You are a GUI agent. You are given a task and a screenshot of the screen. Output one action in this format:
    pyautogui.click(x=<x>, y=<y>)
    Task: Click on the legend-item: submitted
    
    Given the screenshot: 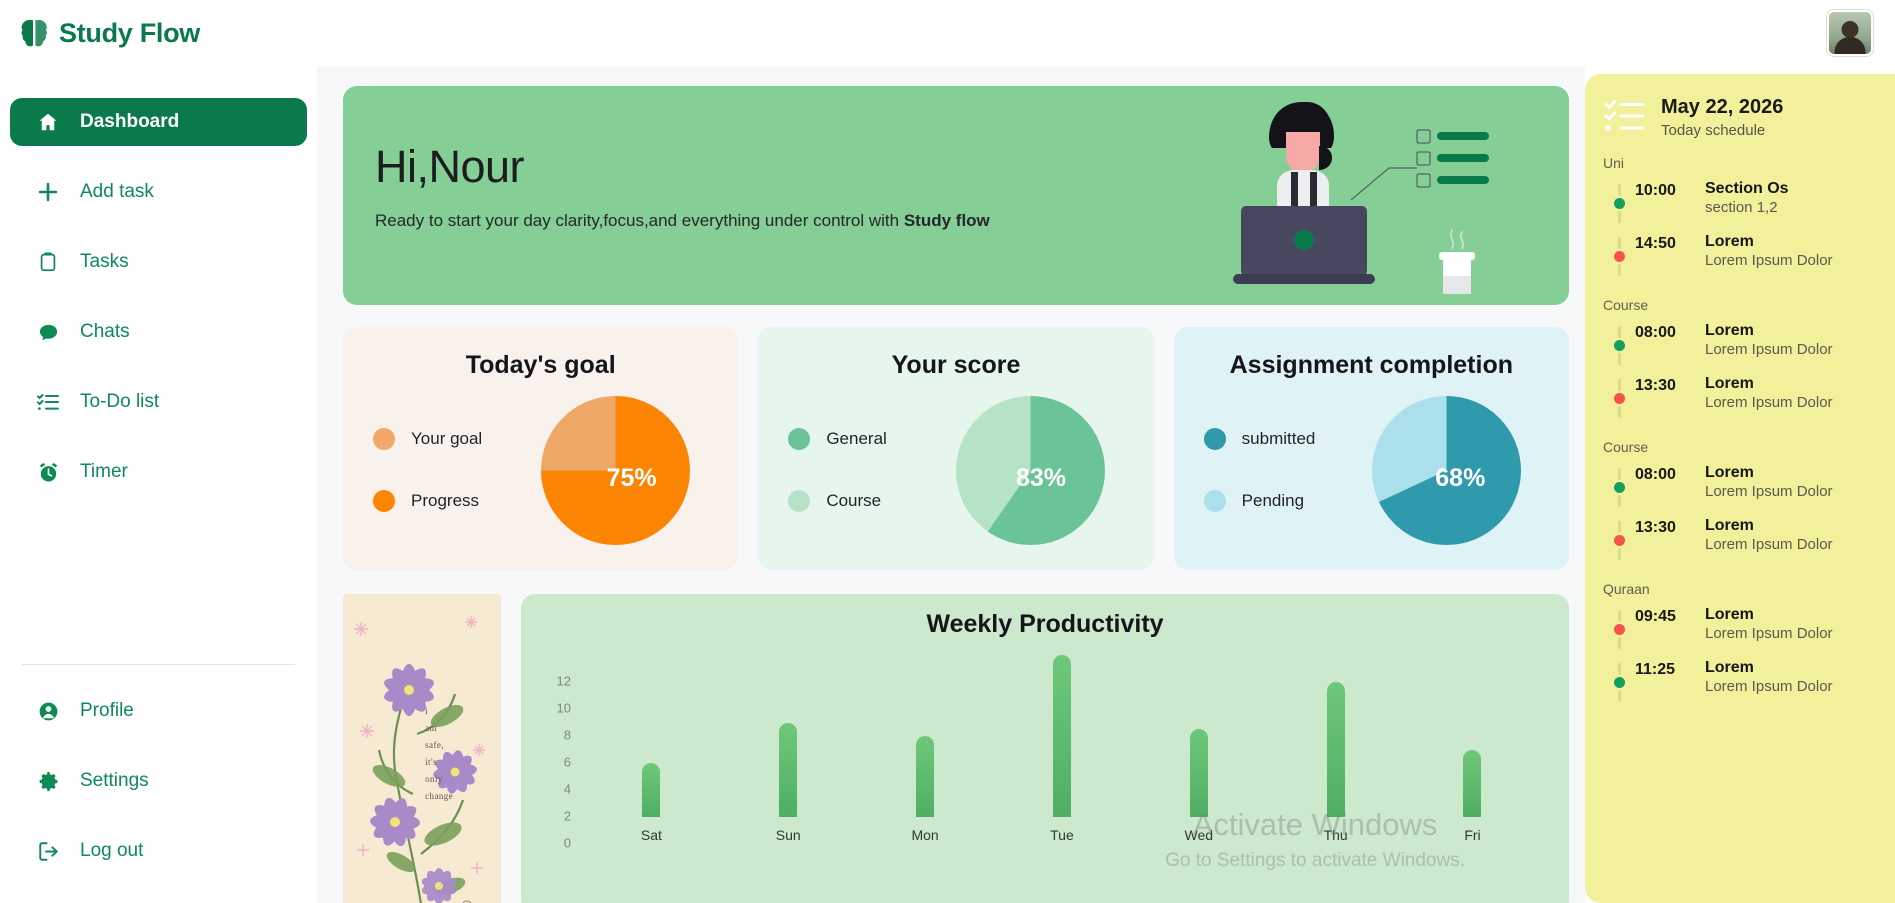 What is the action you would take?
    pyautogui.click(x=1274, y=439)
    